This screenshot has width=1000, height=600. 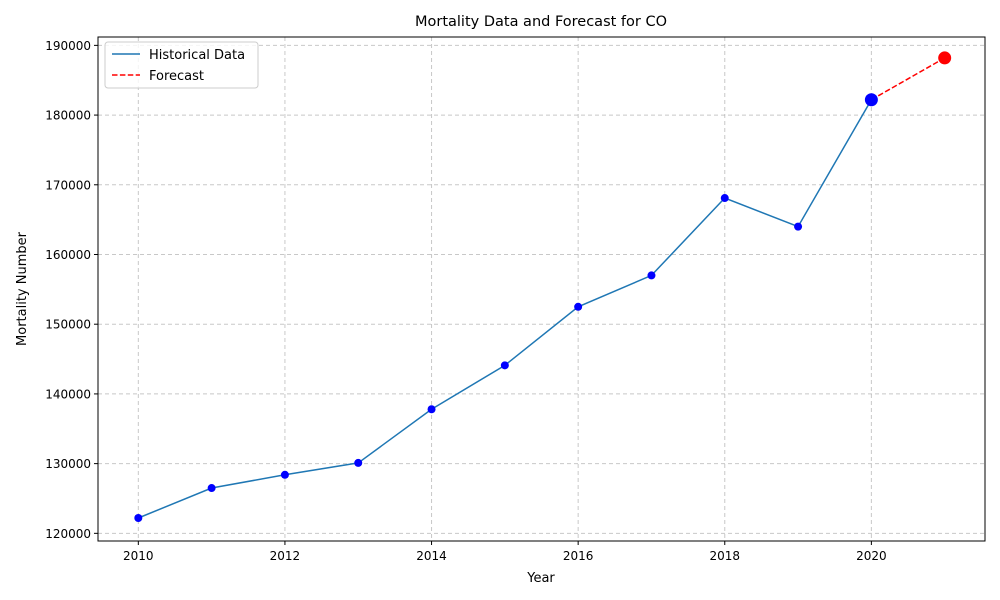 What do you see at coordinates (68, 394) in the screenshot?
I see `y-tick-label: 140000` at bounding box center [68, 394].